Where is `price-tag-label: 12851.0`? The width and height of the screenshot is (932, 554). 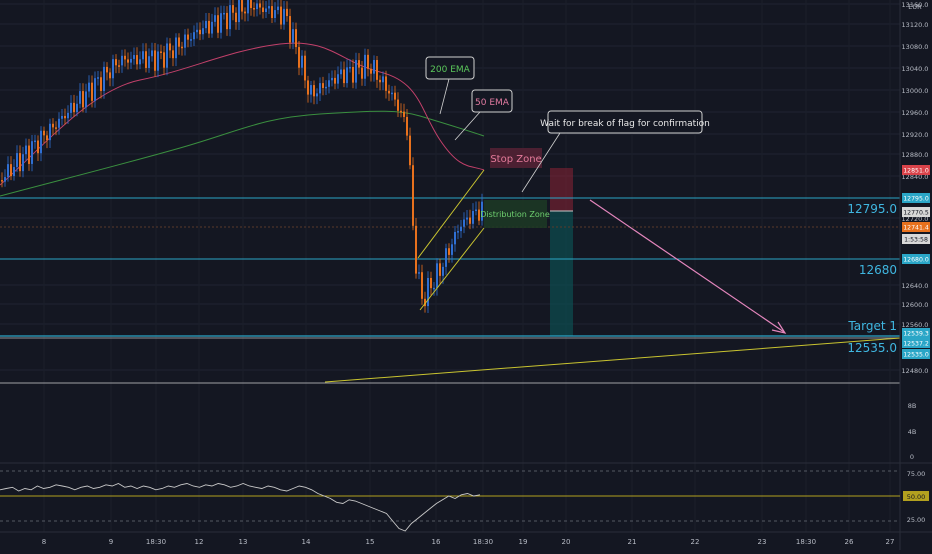
price-tag-label: 12851.0 is located at coordinates (916, 171).